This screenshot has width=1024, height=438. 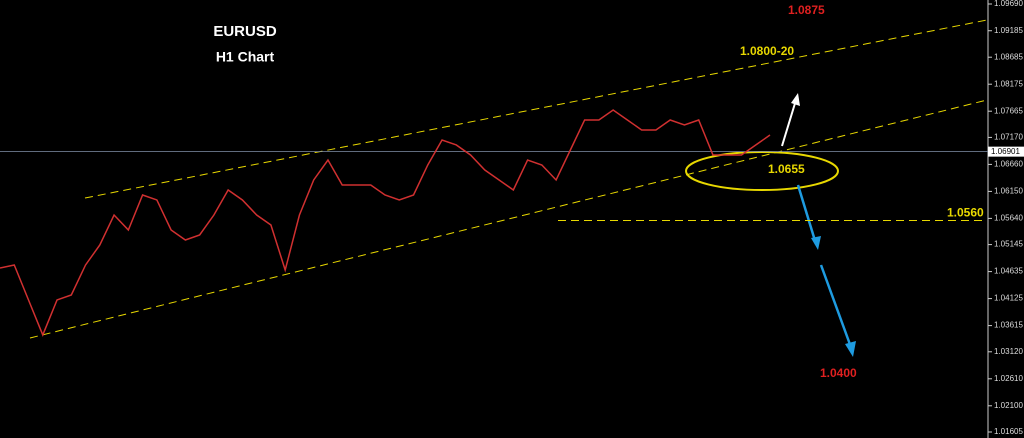 I want to click on channel-label: 1.0800-20, so click(x=767, y=51).